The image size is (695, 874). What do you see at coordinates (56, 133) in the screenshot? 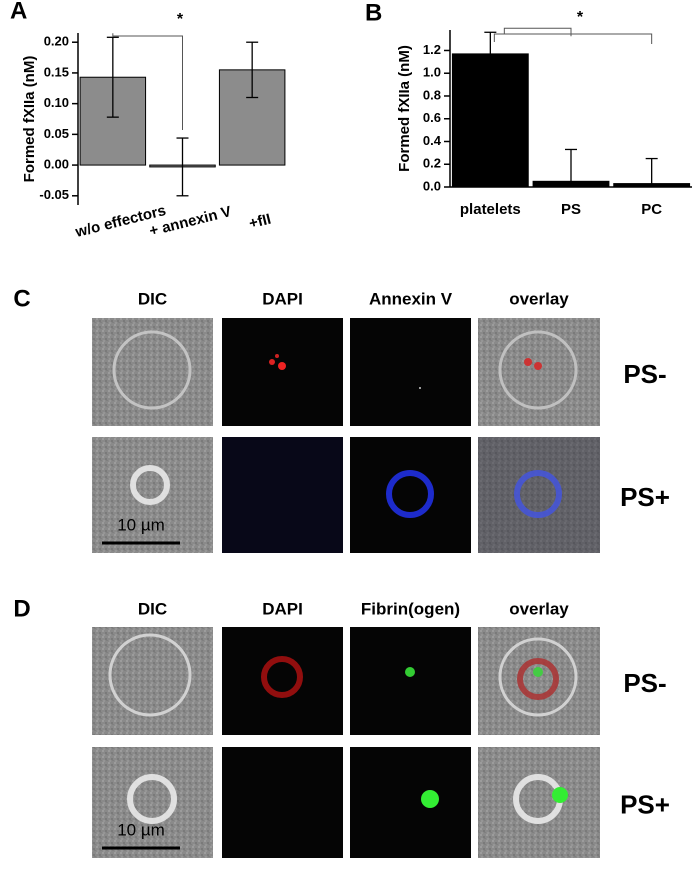
I see `y-tick-label: 0.05` at bounding box center [56, 133].